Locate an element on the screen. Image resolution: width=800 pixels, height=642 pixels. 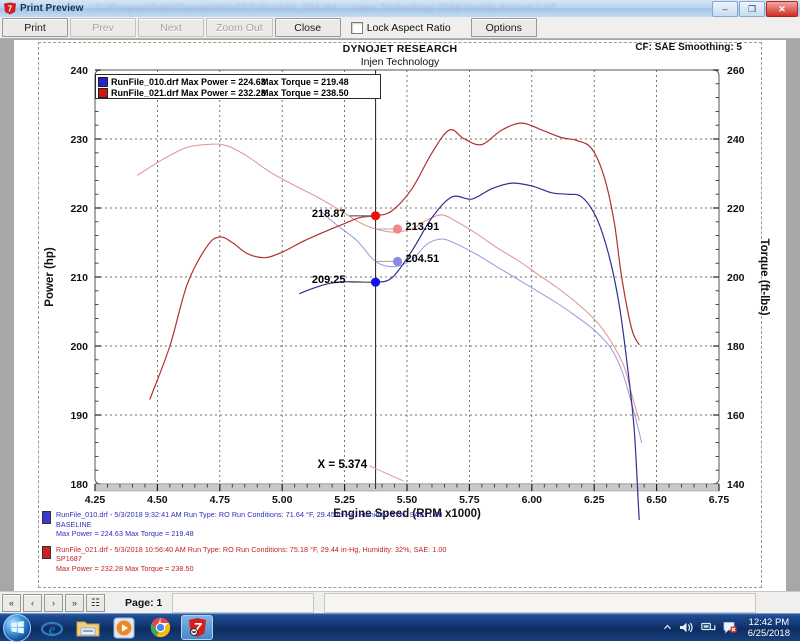
legend-torque-label: Max Torque = 219.48 is located at coordinates (305, 81).